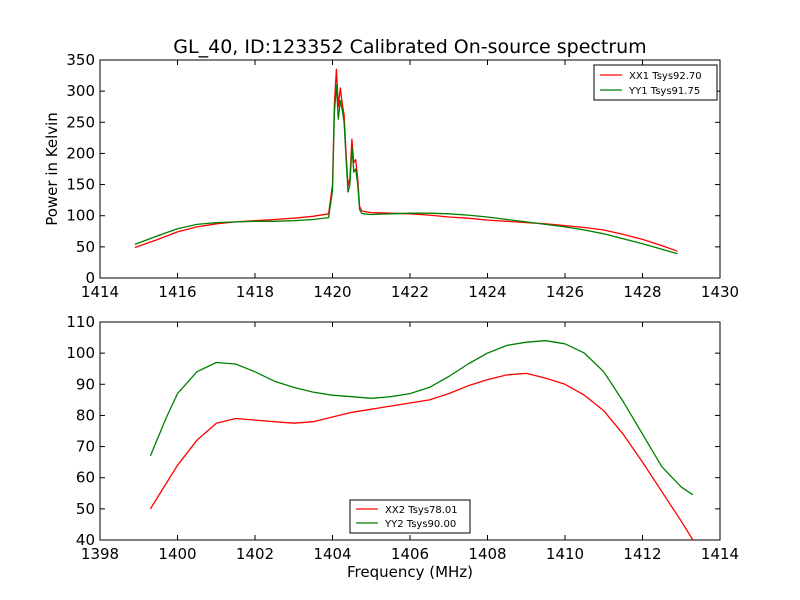 The height and width of the screenshot is (600, 800). What do you see at coordinates (85, 509) in the screenshot?
I see `bottom-y-tick-label: 50` at bounding box center [85, 509].